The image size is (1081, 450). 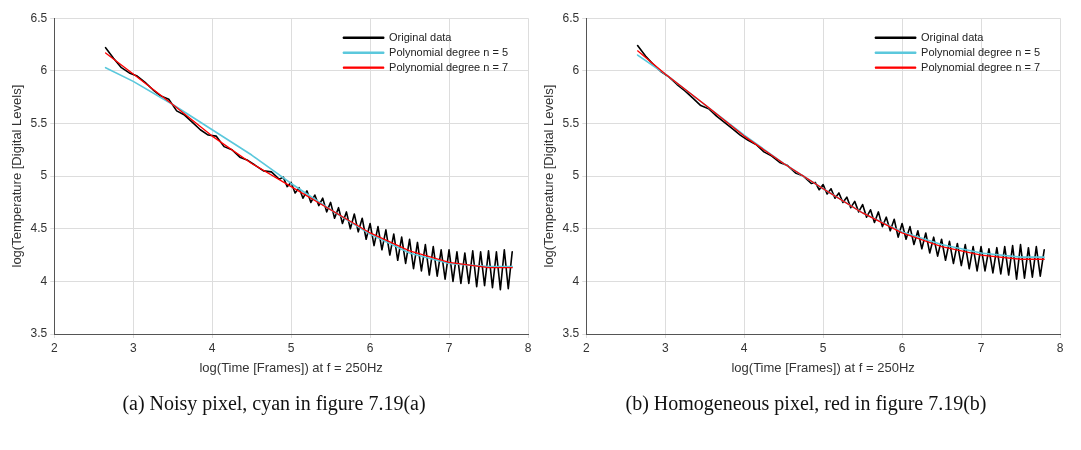 What do you see at coordinates (274, 403) in the screenshot?
I see `text: (a) Noisy pixel, cyan in figure 7.19(a)` at bounding box center [274, 403].